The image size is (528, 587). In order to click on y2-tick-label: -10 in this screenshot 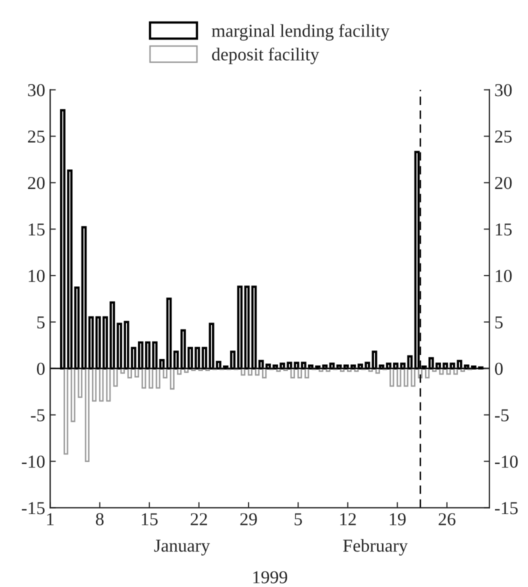, I will do `click(506, 462)`.